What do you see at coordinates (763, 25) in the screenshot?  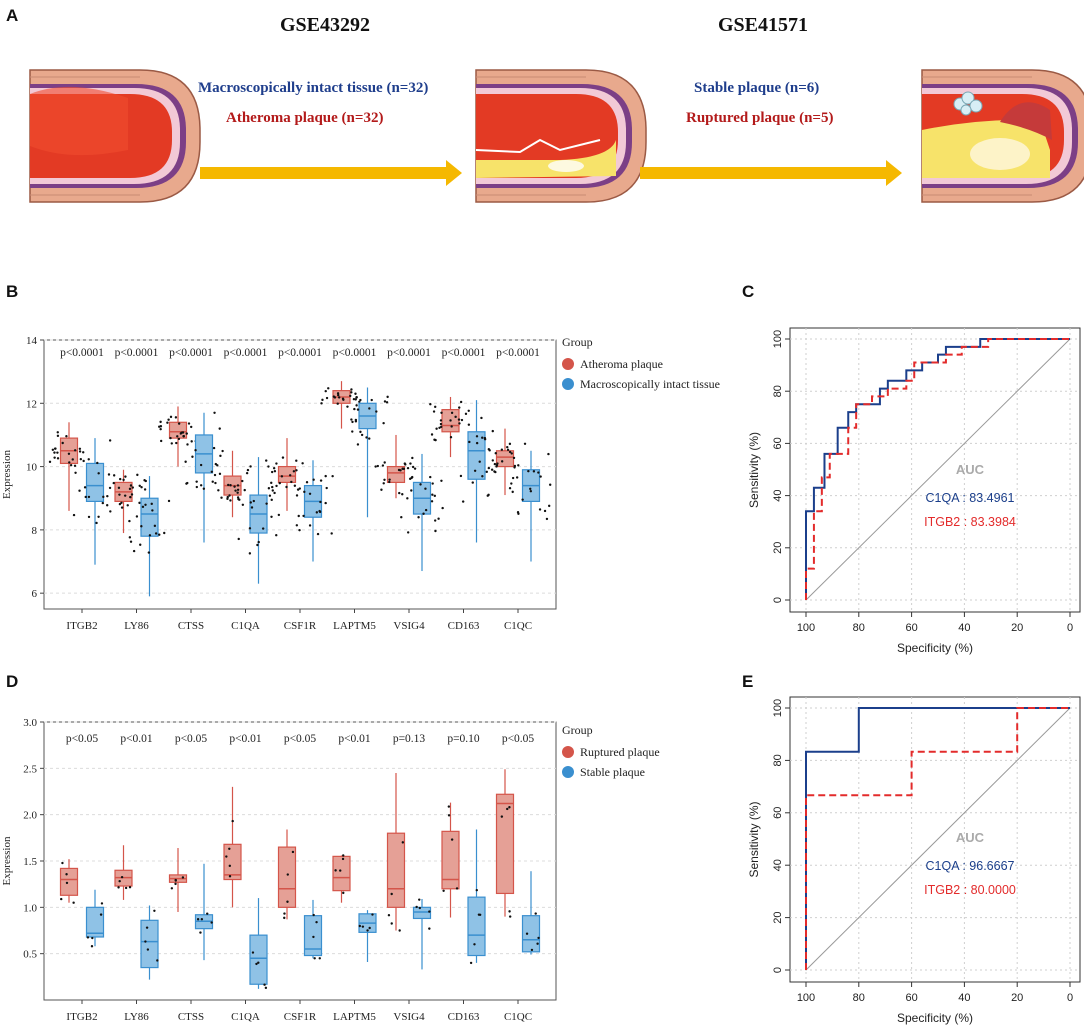 I see `dataset-title-gse41571: GSE41571` at bounding box center [763, 25].